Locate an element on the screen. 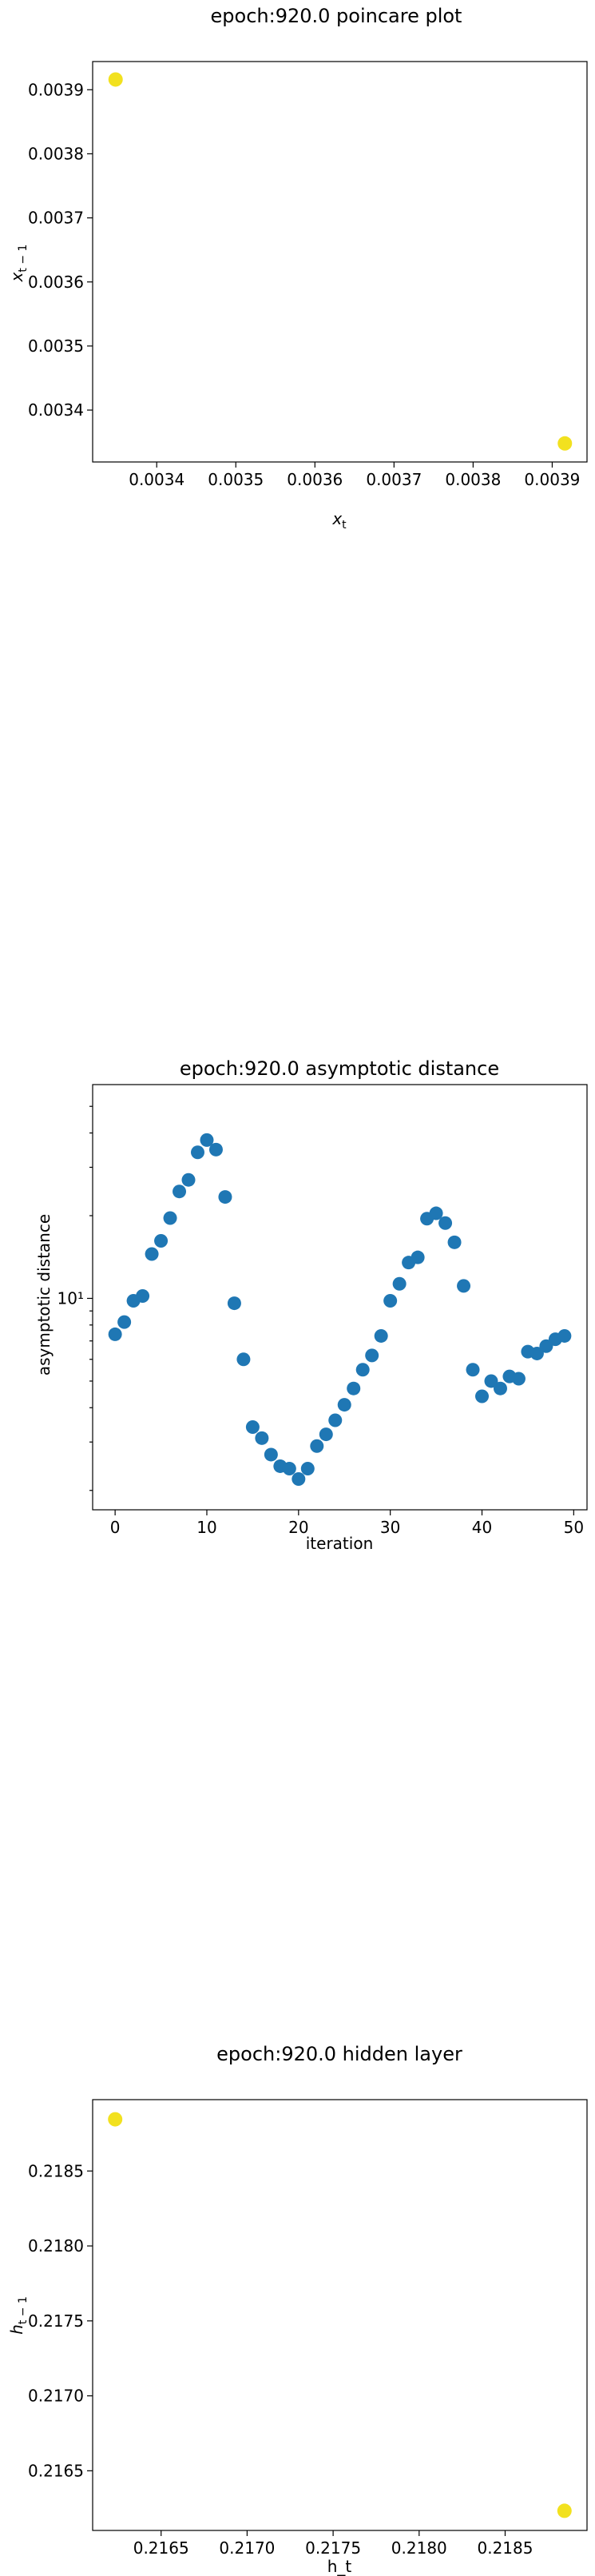 This screenshot has width=595, height=2576. chart-title-poincare: epoch:920.0 poincare plot is located at coordinates (336, 16).